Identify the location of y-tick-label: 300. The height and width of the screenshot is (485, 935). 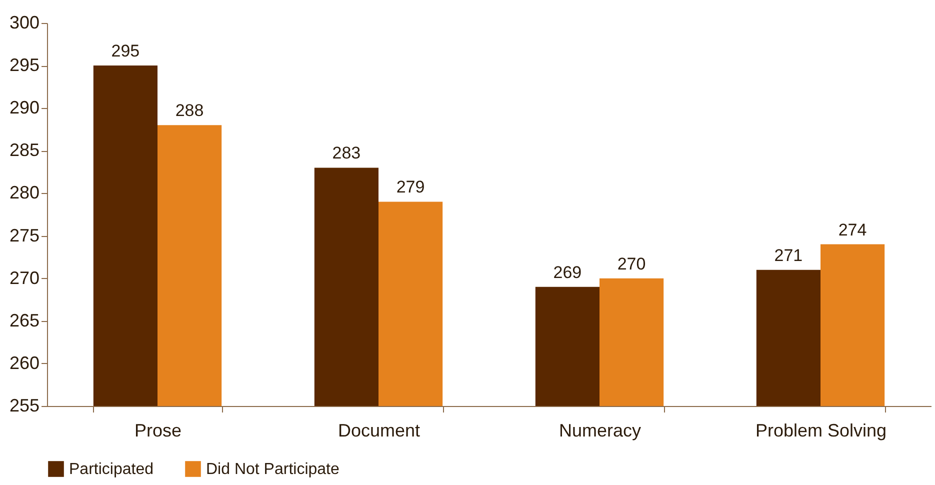
(24, 22).